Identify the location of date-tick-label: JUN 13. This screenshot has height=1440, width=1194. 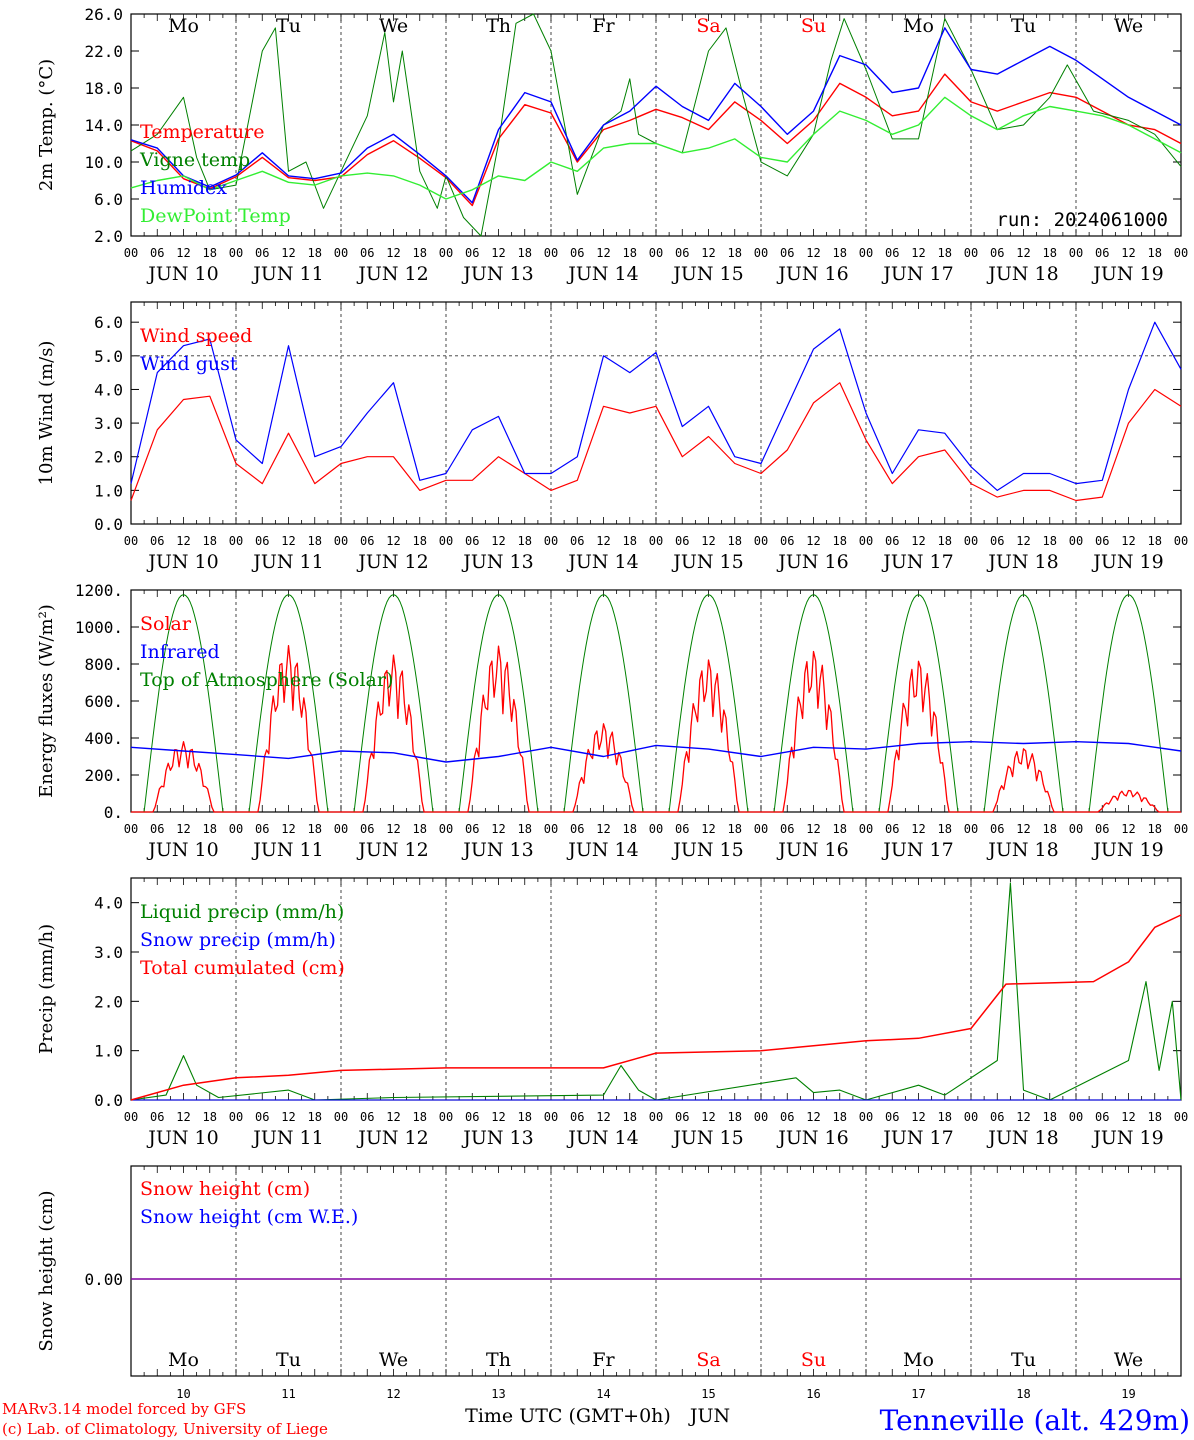
(497, 562).